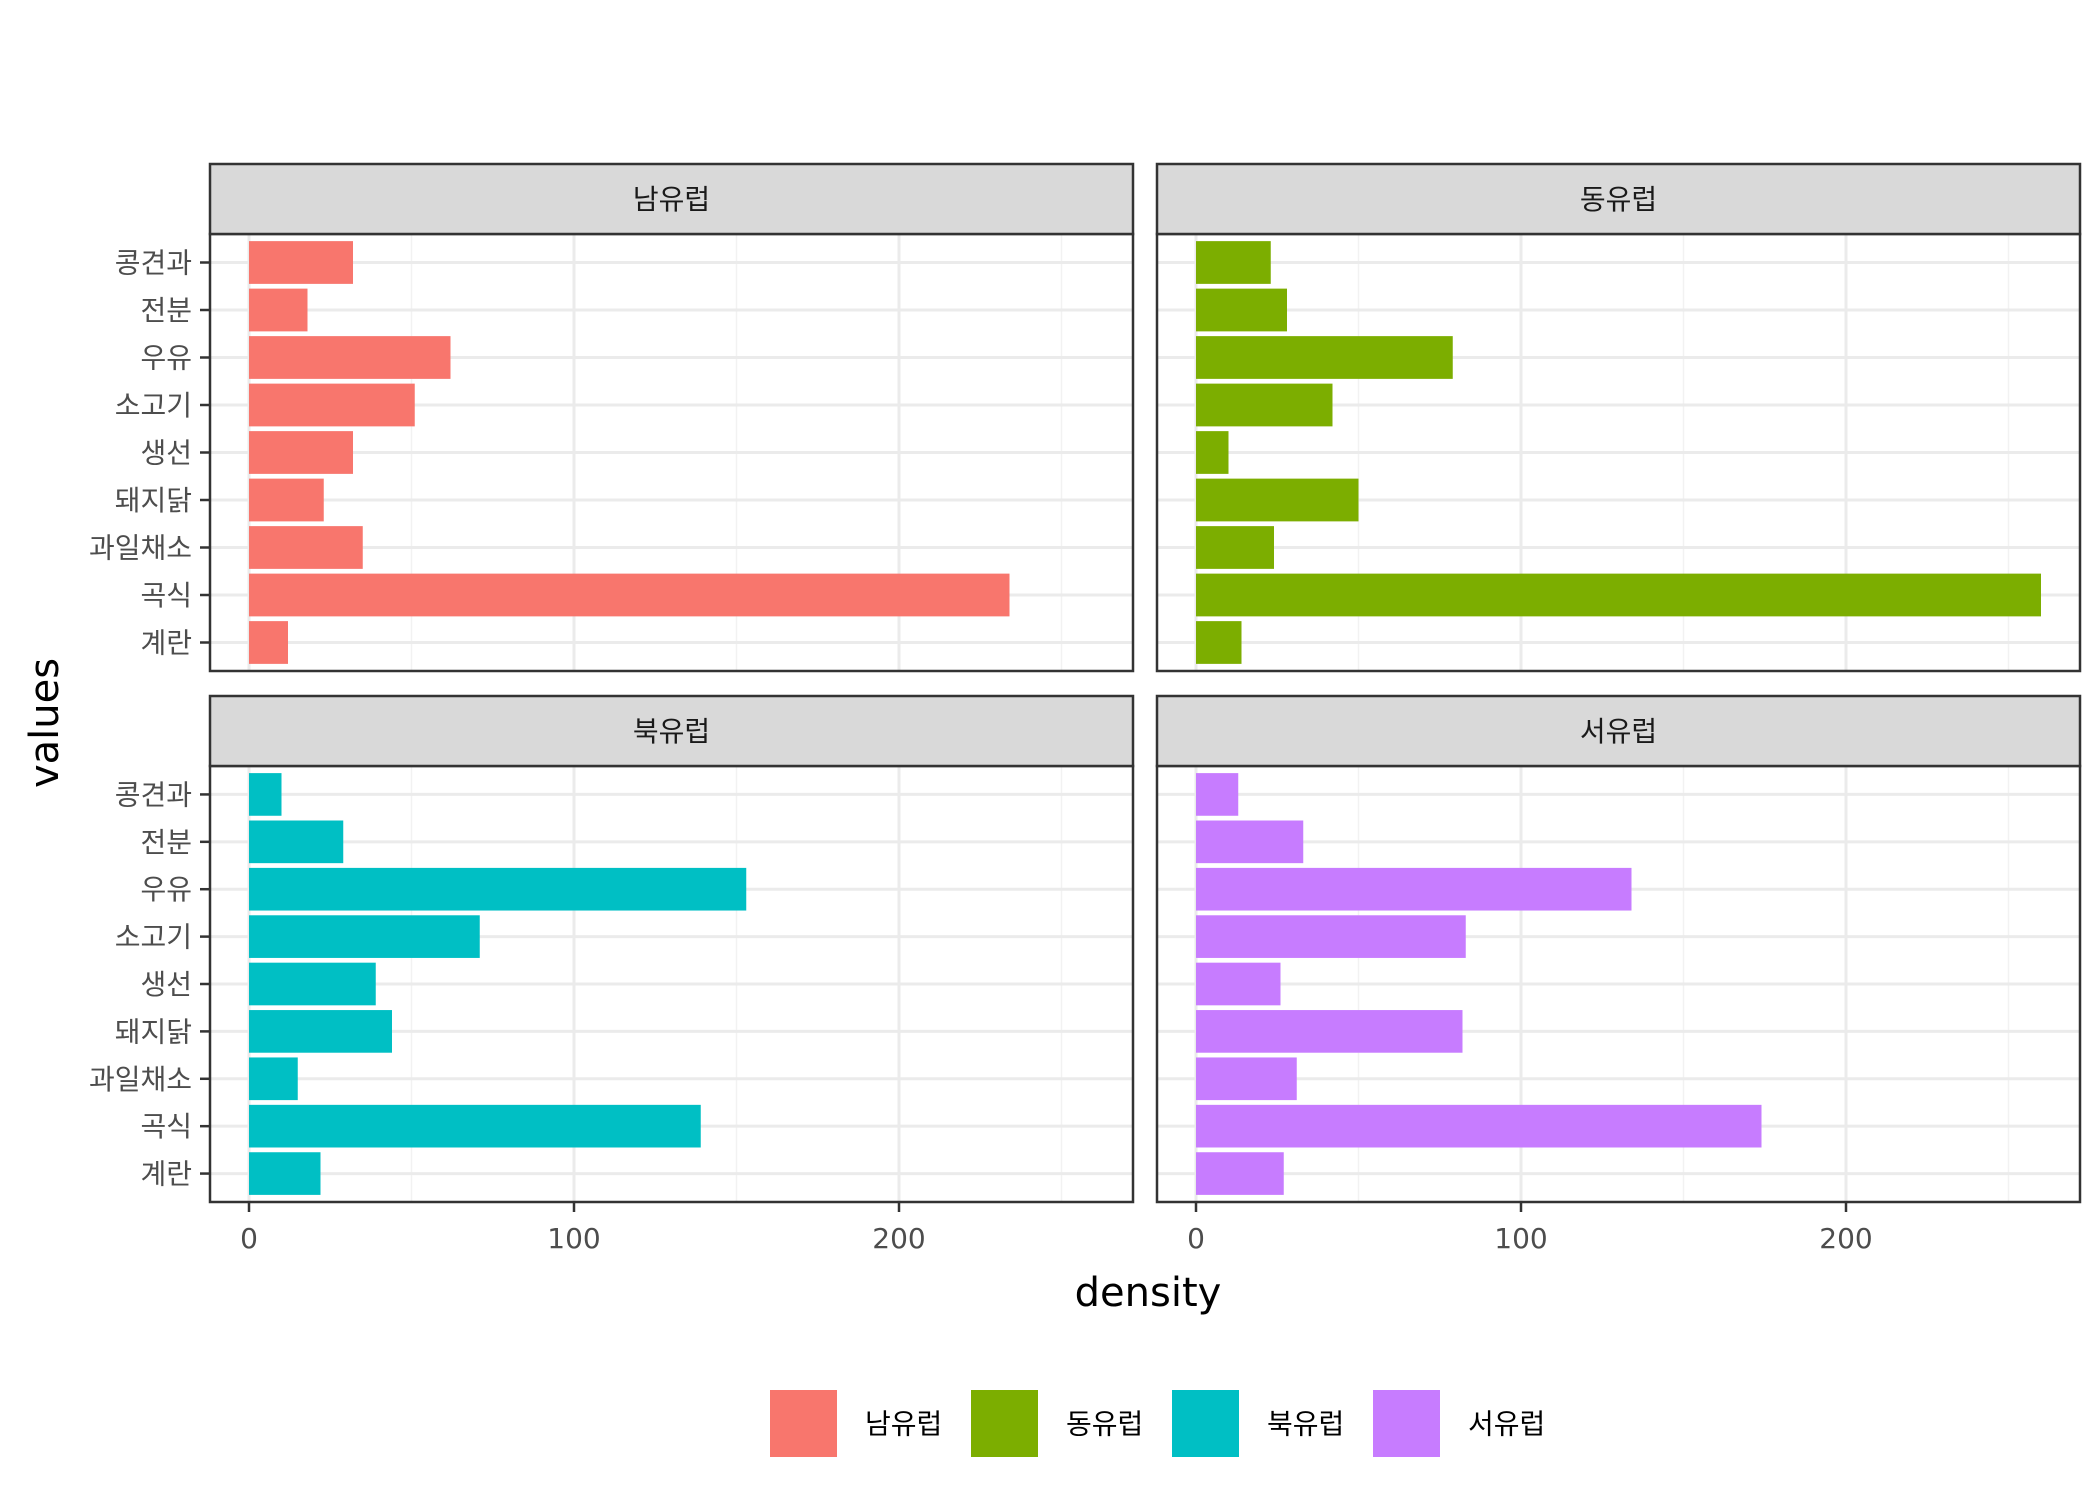 This screenshot has height=1500, width=2100. I want to click on facet-strip-label: 남유럽, so click(671, 199).